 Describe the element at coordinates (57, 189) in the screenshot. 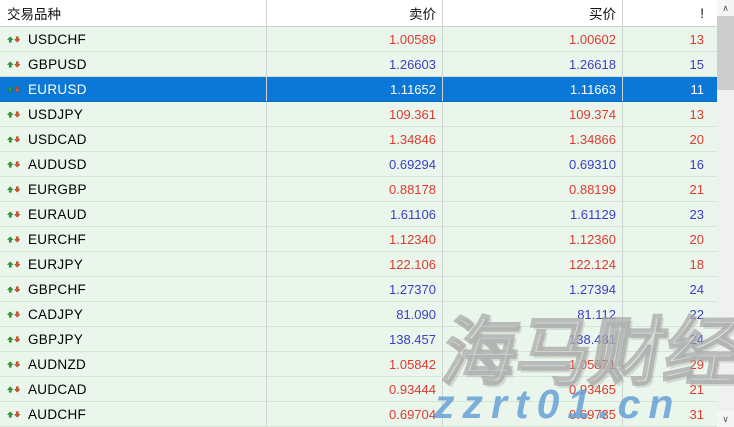

I see `symbol-label: EURGBP` at that location.